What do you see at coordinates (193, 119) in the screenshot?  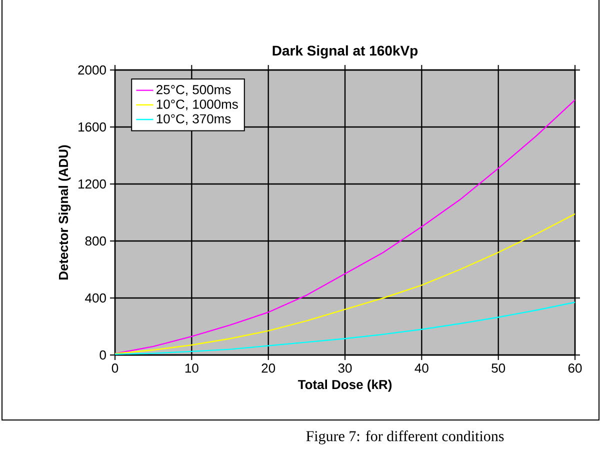 I see `legend-label: 10°C, 370ms` at bounding box center [193, 119].